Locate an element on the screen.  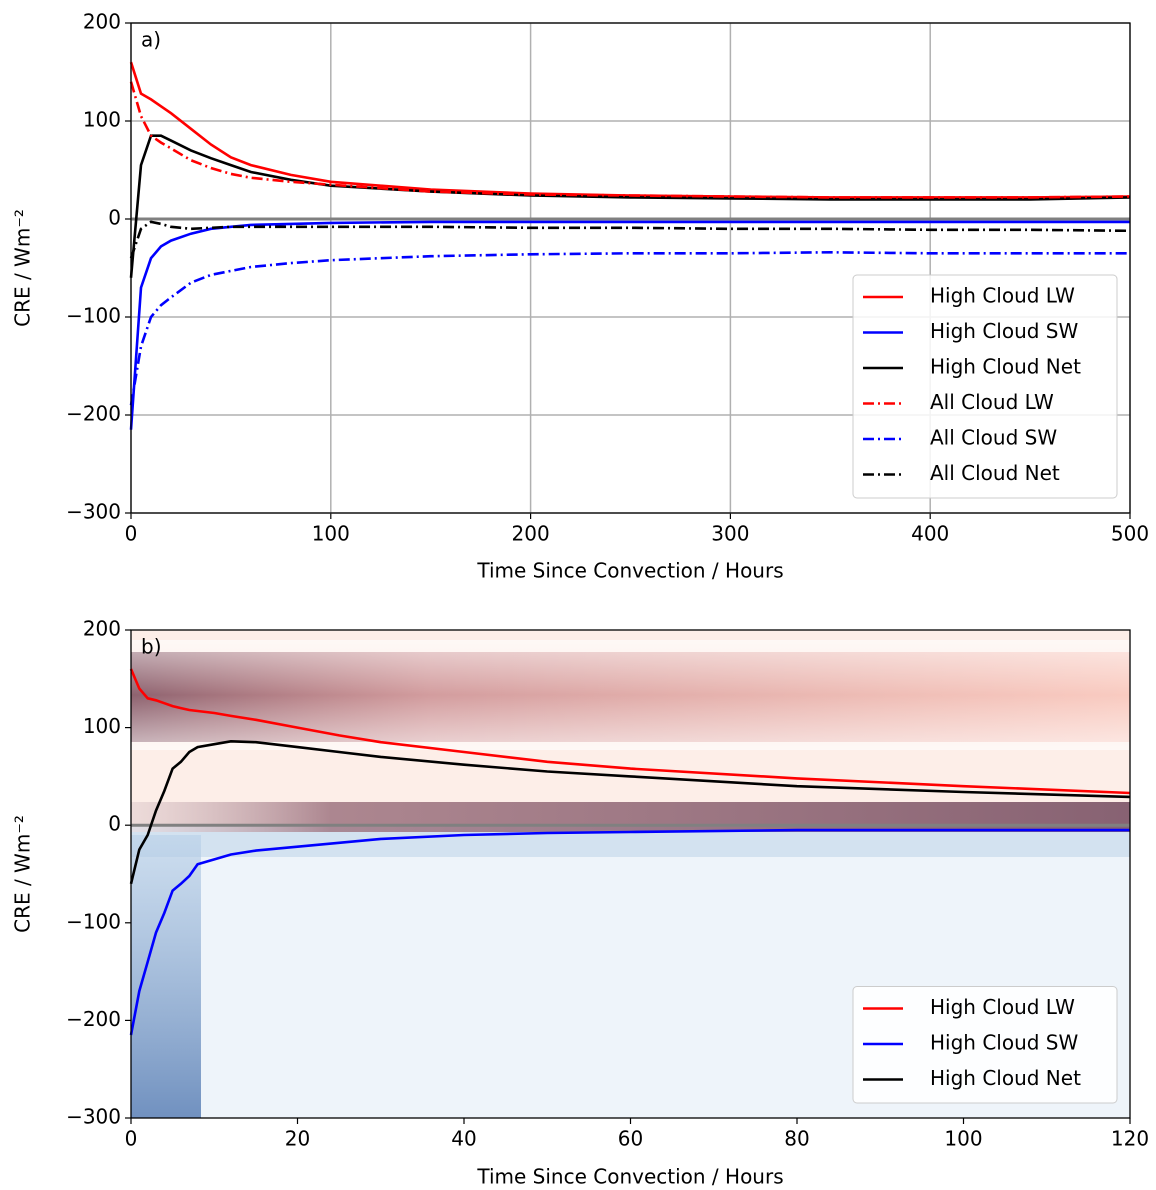
x-tick-label: 40 is located at coordinates (463, 1139).